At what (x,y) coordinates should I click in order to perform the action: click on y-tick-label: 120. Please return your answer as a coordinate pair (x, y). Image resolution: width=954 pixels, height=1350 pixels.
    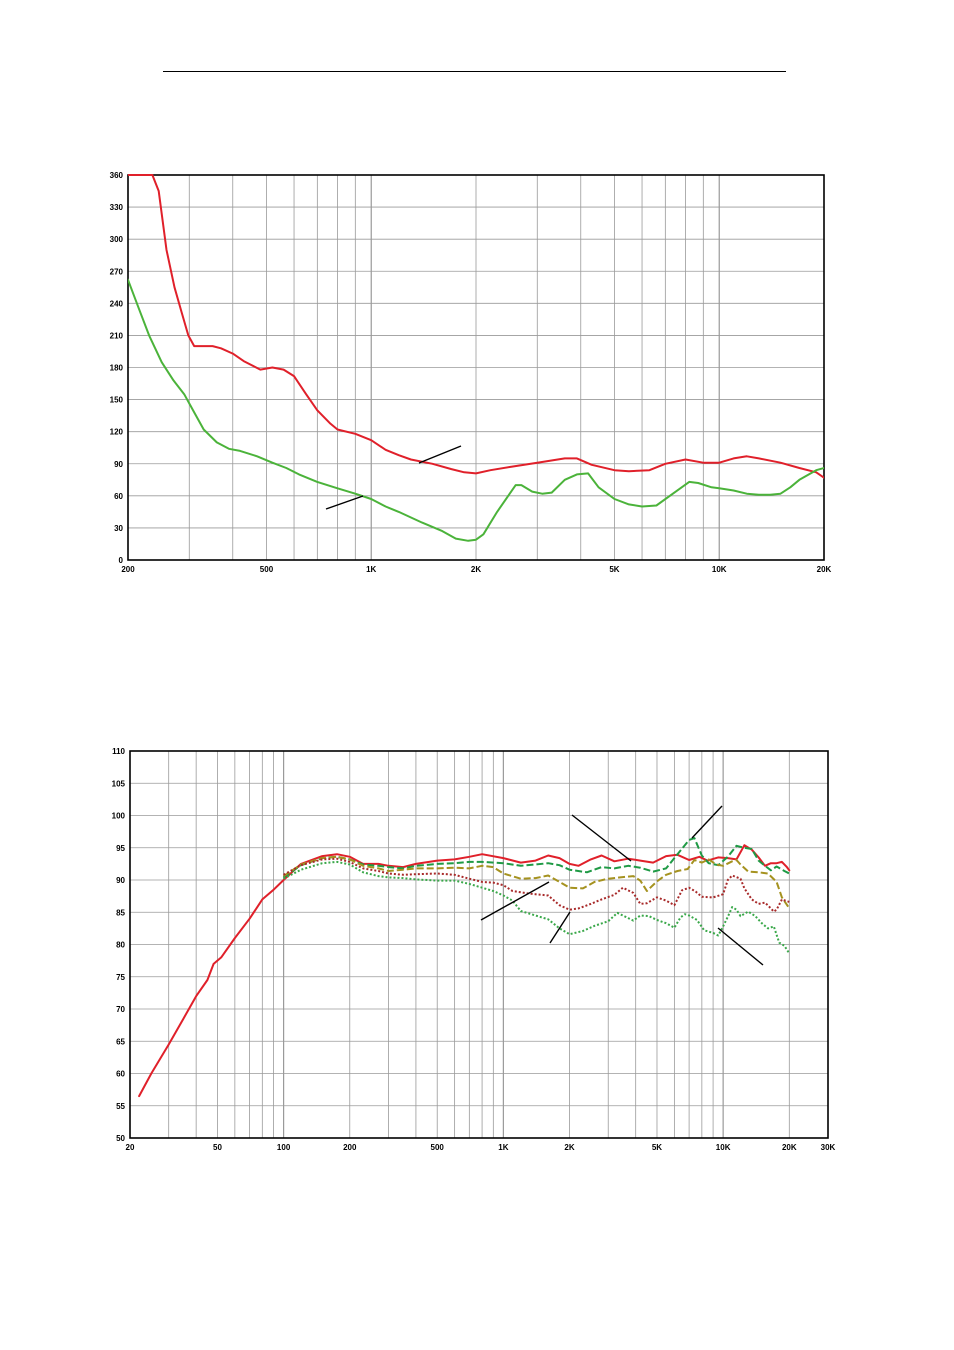
    Looking at the image, I should click on (117, 432).